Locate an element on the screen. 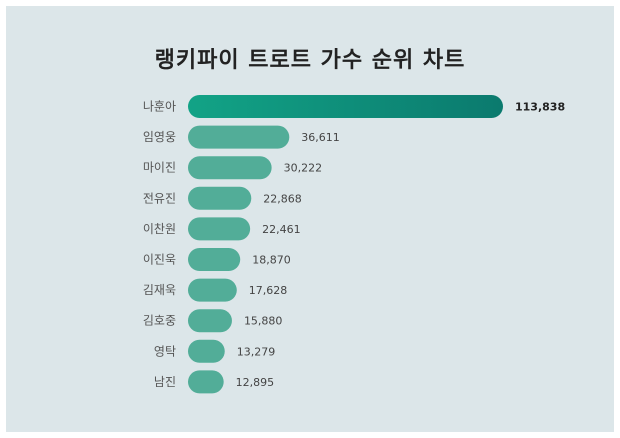 This screenshot has width=620, height=438. category-label: 영탁 is located at coordinates (165, 351).